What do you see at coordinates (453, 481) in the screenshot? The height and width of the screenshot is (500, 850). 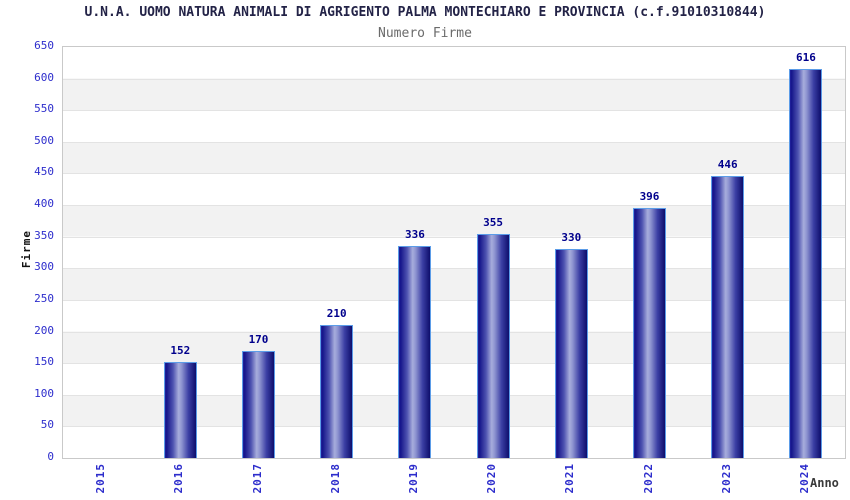 I see `x-axis-ticks: 2015 2016 2017 2018 2019 2020 2021 2022 2023 2024` at bounding box center [453, 481].